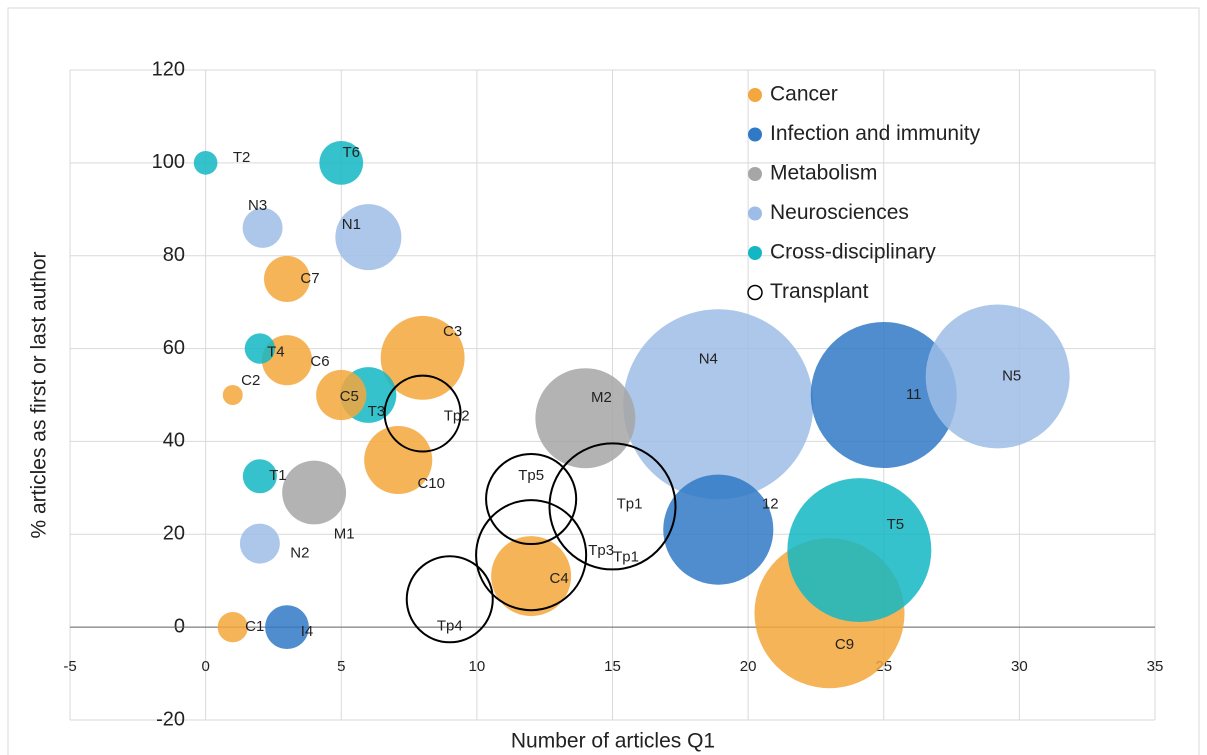 The image size is (1207, 755). What do you see at coordinates (174, 441) in the screenshot?
I see `y-tick-label: 40` at bounding box center [174, 441].